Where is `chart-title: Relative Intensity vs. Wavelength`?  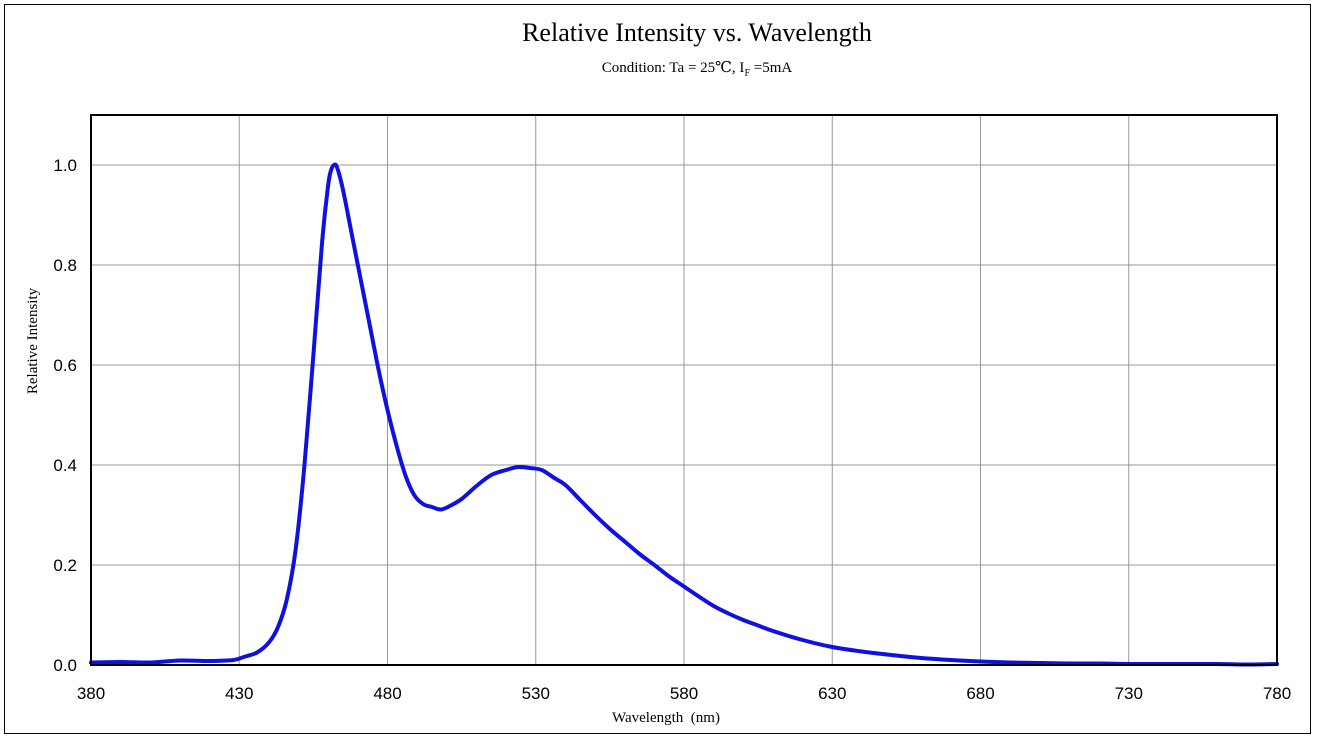 chart-title: Relative Intensity vs. Wavelength is located at coordinates (697, 32).